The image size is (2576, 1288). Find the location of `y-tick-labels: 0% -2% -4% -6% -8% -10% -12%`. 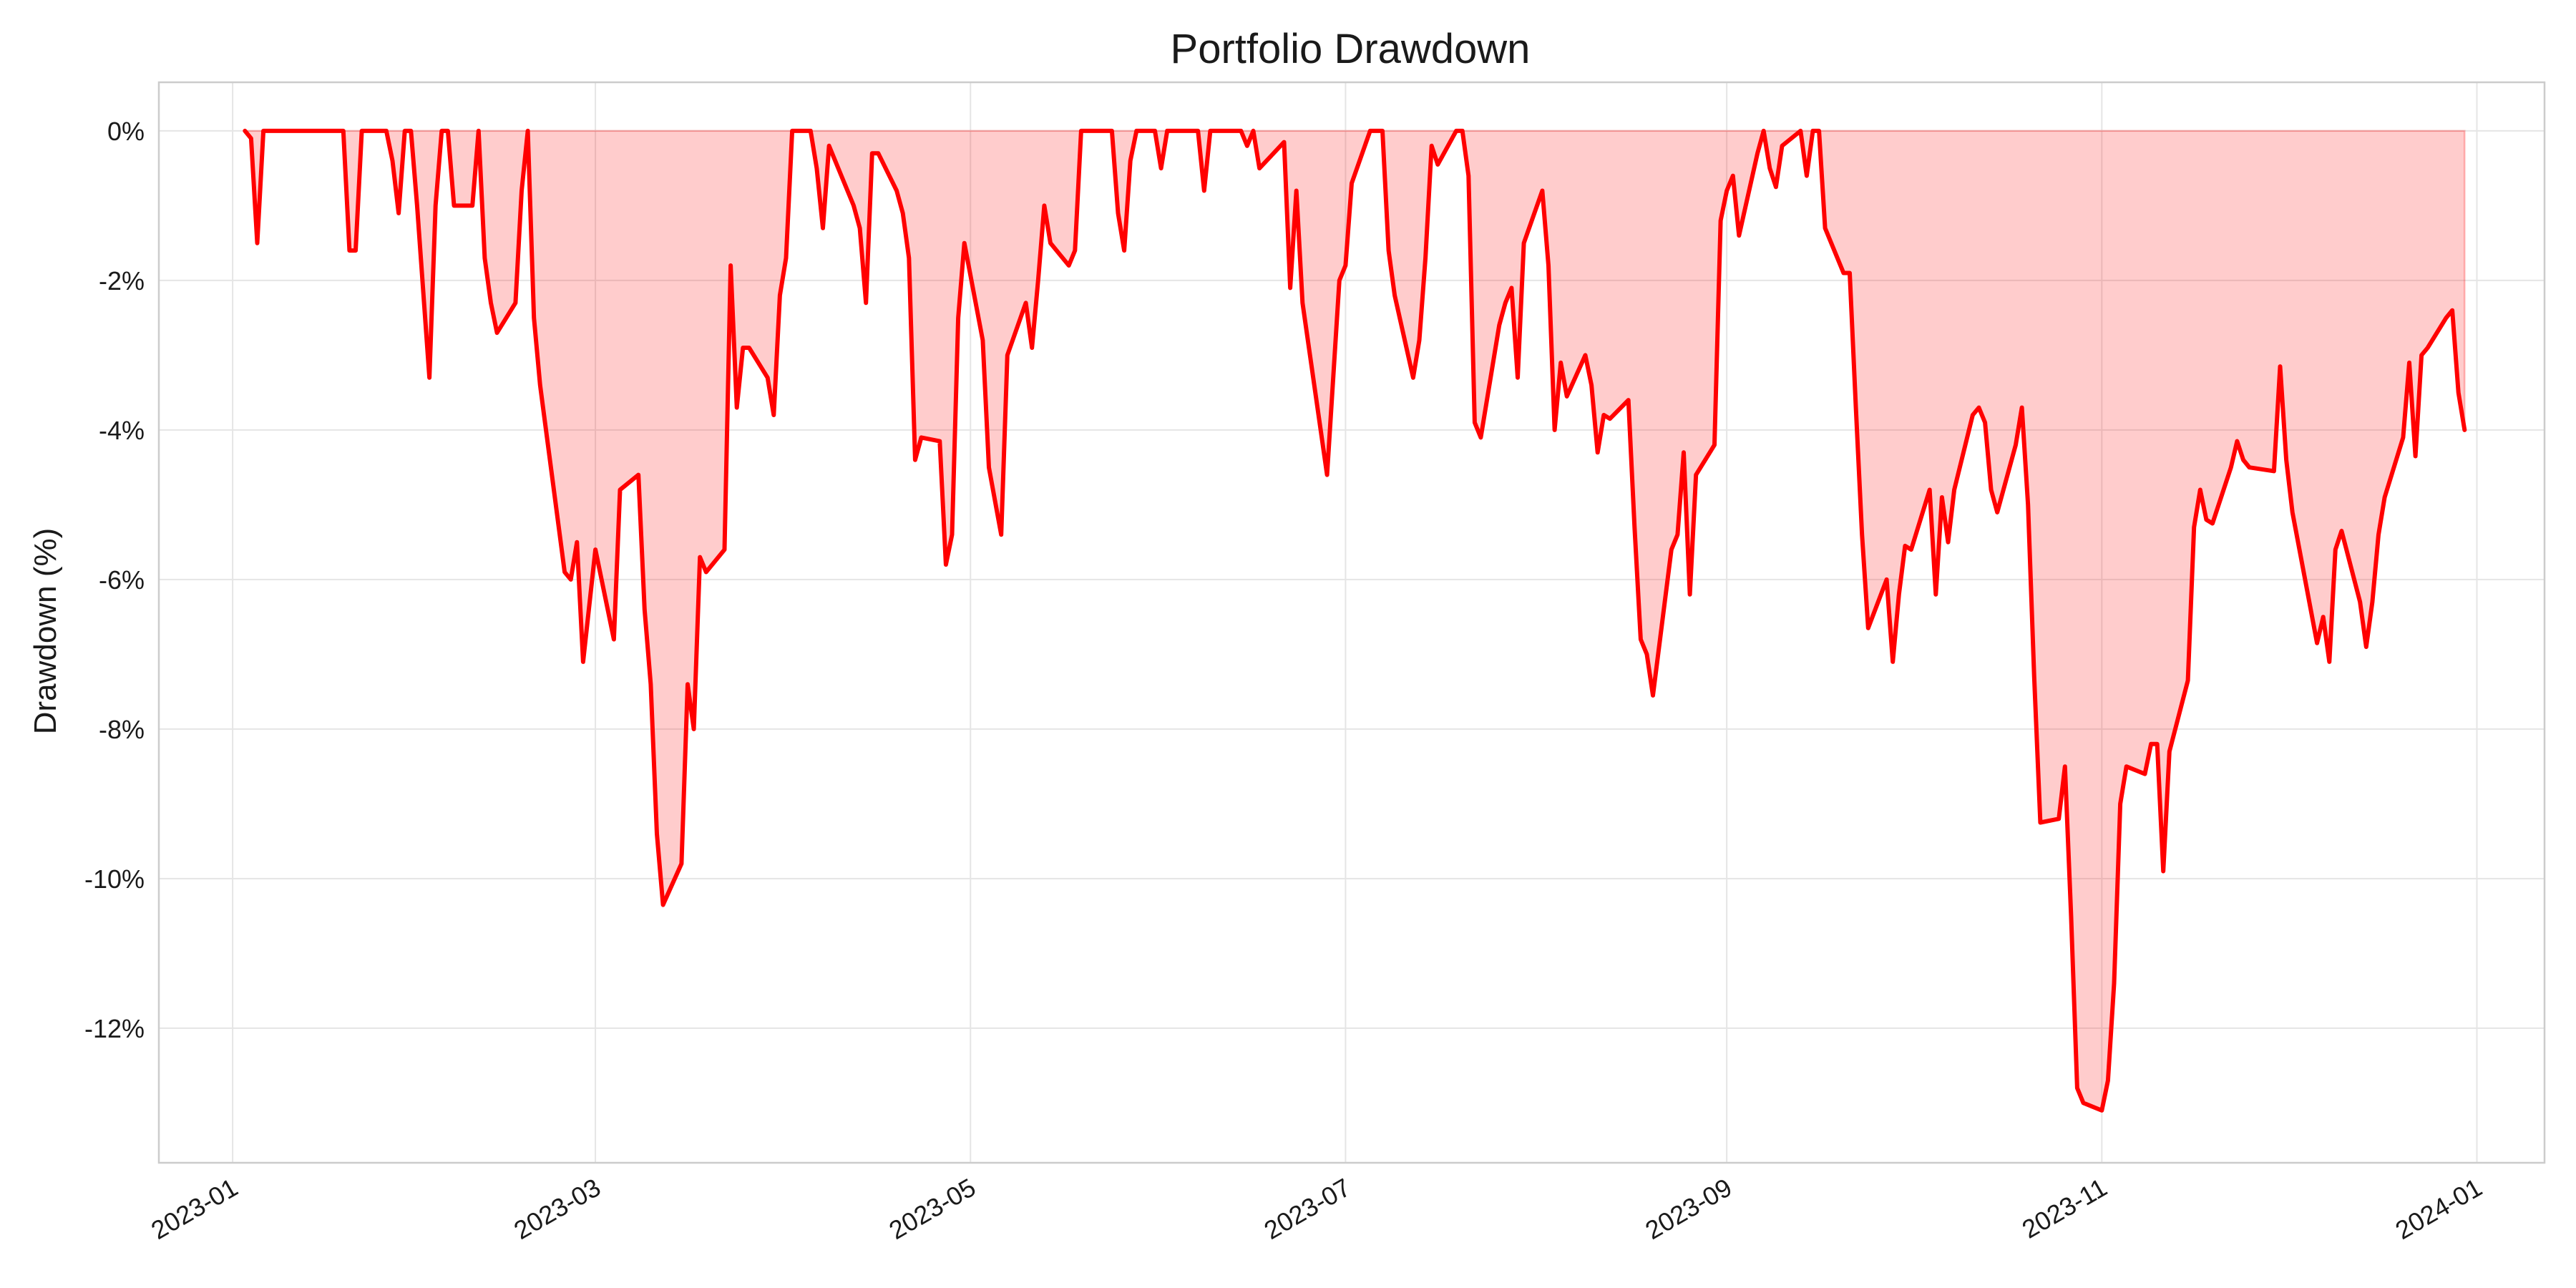

y-tick-labels: 0% -2% -4% -6% -8% -10% -12% is located at coordinates (114, 580).